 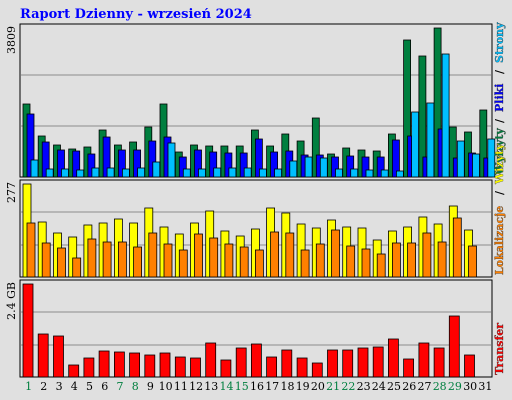 What do you see at coordinates (272, 386) in the screenshot?
I see `x-tick-label-day-17: 17` at bounding box center [272, 386].